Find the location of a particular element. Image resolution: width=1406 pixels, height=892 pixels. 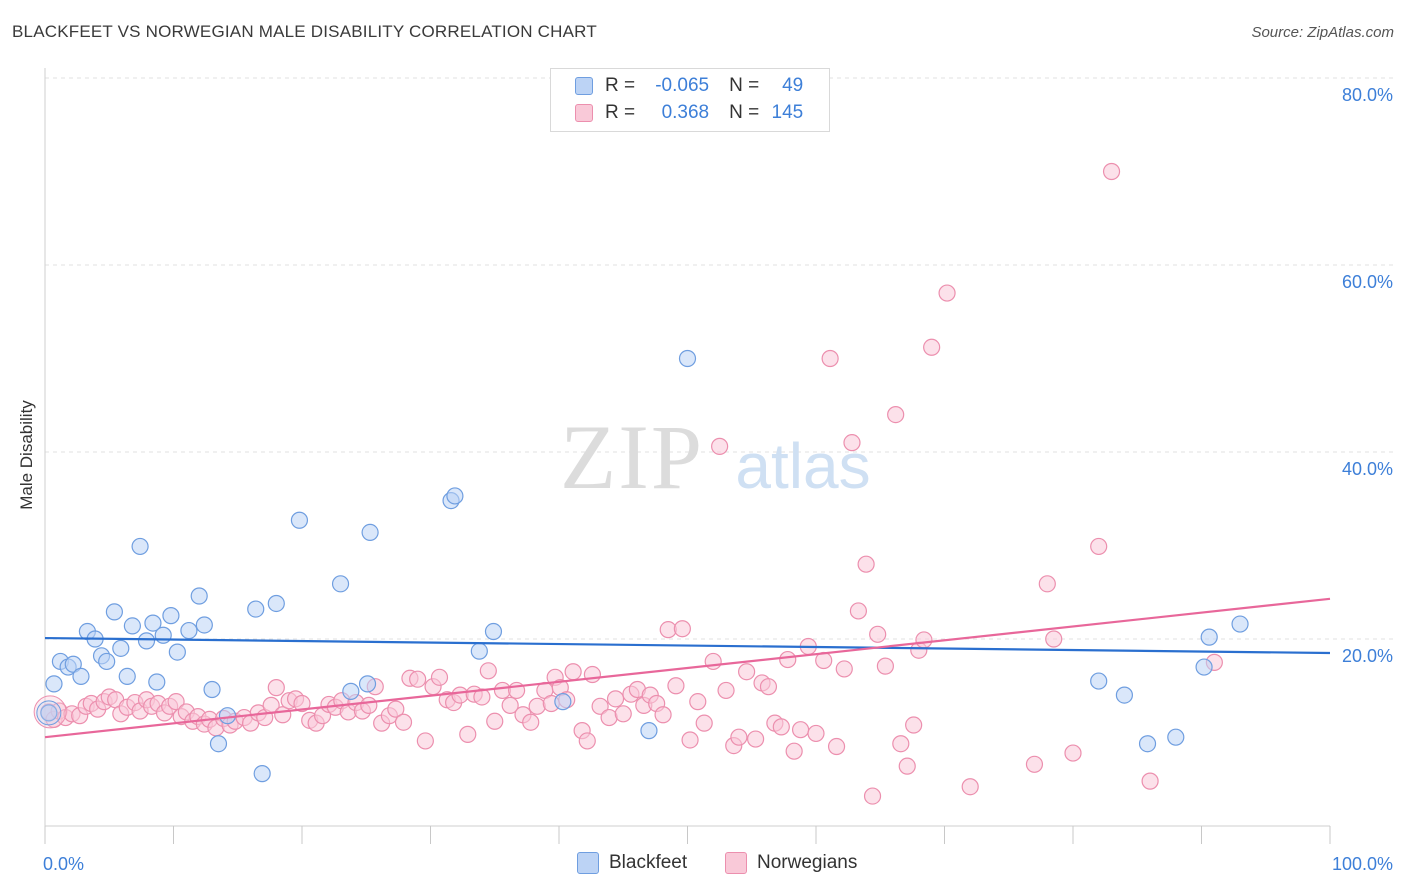

n-value: 145 is located at coordinates (787, 112).